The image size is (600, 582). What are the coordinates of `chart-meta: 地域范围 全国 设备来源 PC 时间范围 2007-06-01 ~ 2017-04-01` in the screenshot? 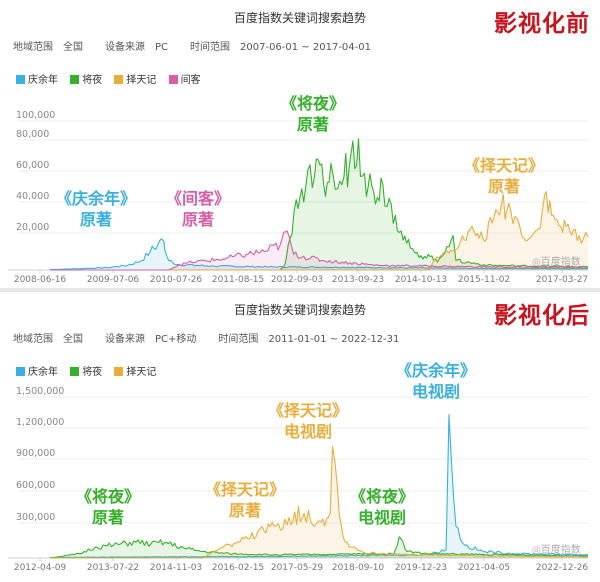 It's located at (197, 45).